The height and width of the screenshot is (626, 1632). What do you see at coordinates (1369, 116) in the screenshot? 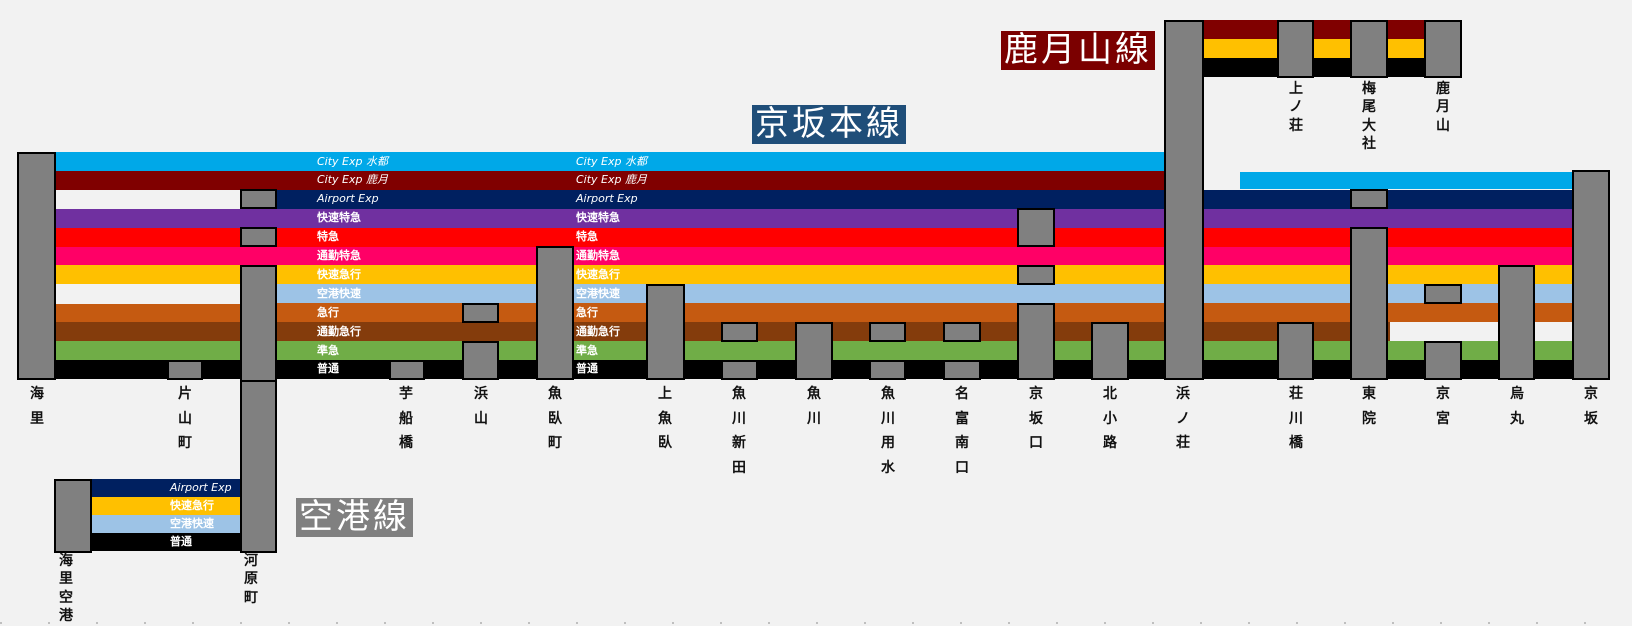
I see `station-name: 梅尾大社` at bounding box center [1369, 116].